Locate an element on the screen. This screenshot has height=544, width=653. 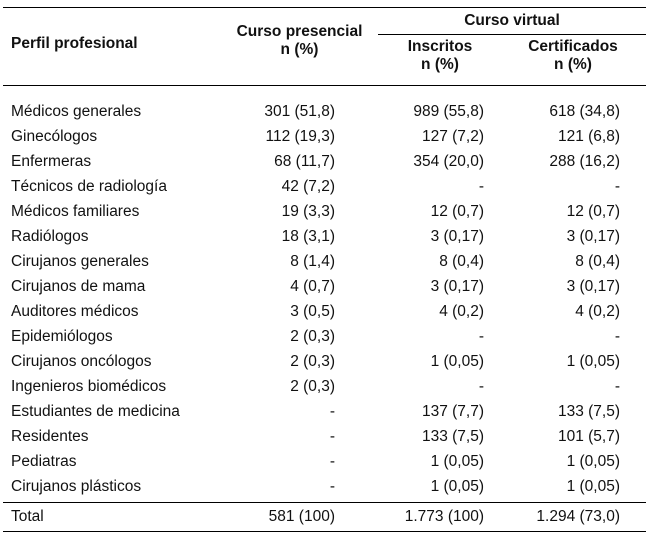
cell-certificados: 121 (6,8) is located at coordinates (588, 136).